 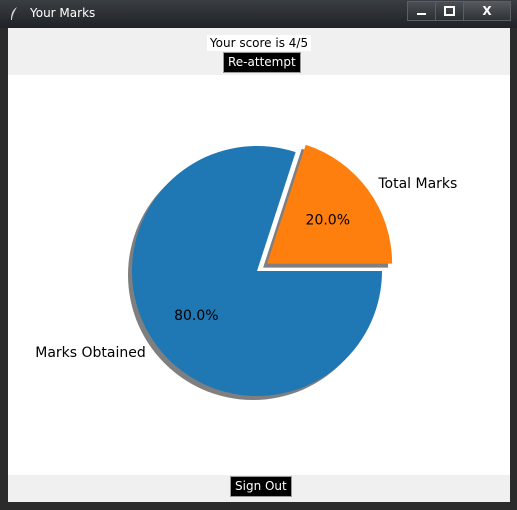 I want to click on feather-icon, so click(x=14, y=13).